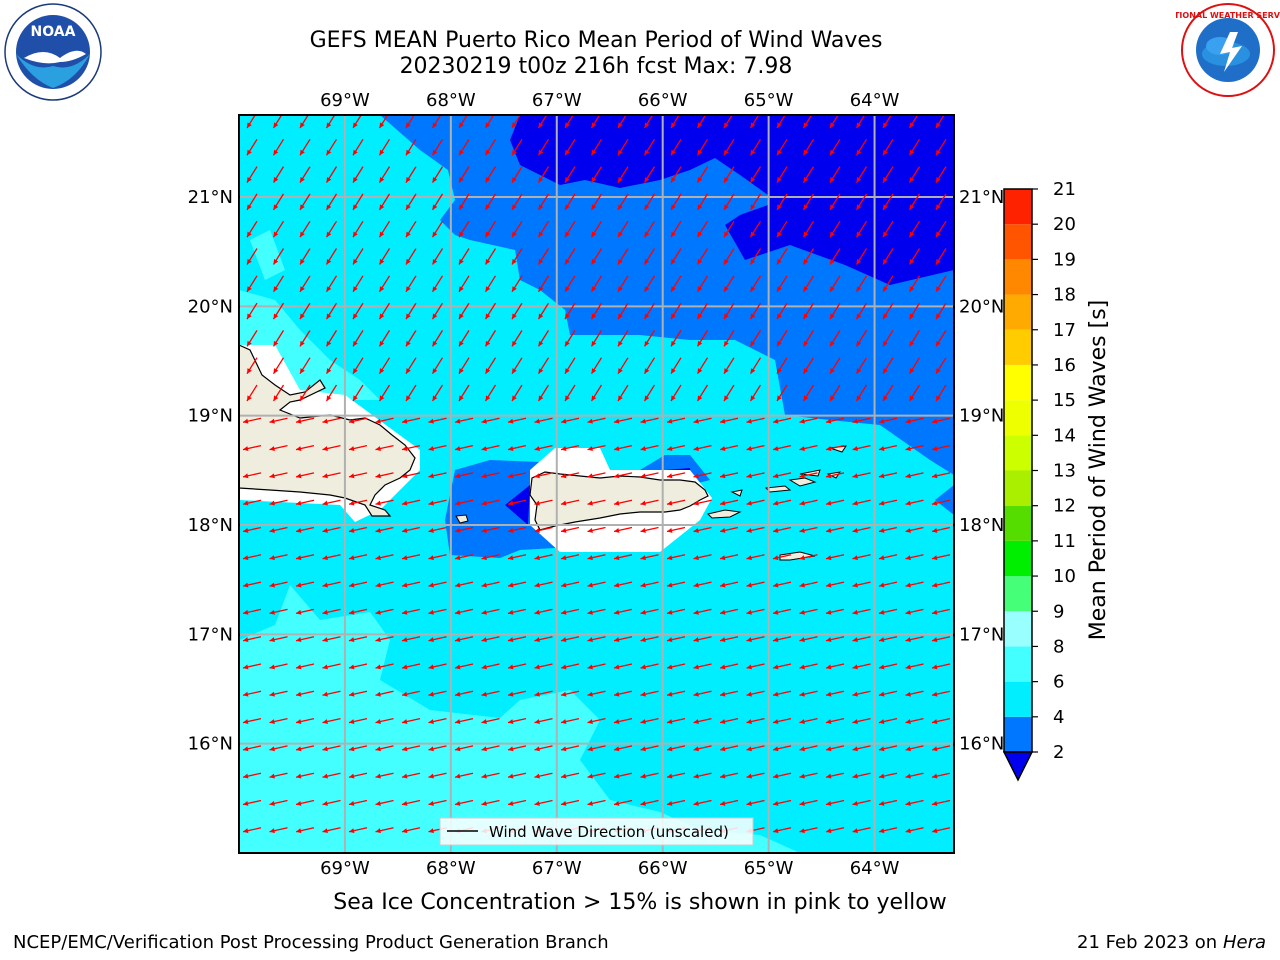 This screenshot has height=960, width=1280. Describe the element at coordinates (210, 744) in the screenshot. I see `lat-label-left: 16°N` at that location.